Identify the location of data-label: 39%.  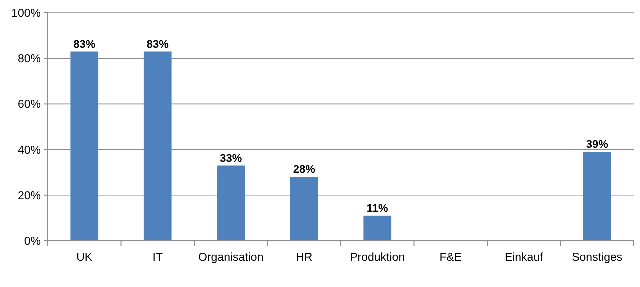
(597, 145).